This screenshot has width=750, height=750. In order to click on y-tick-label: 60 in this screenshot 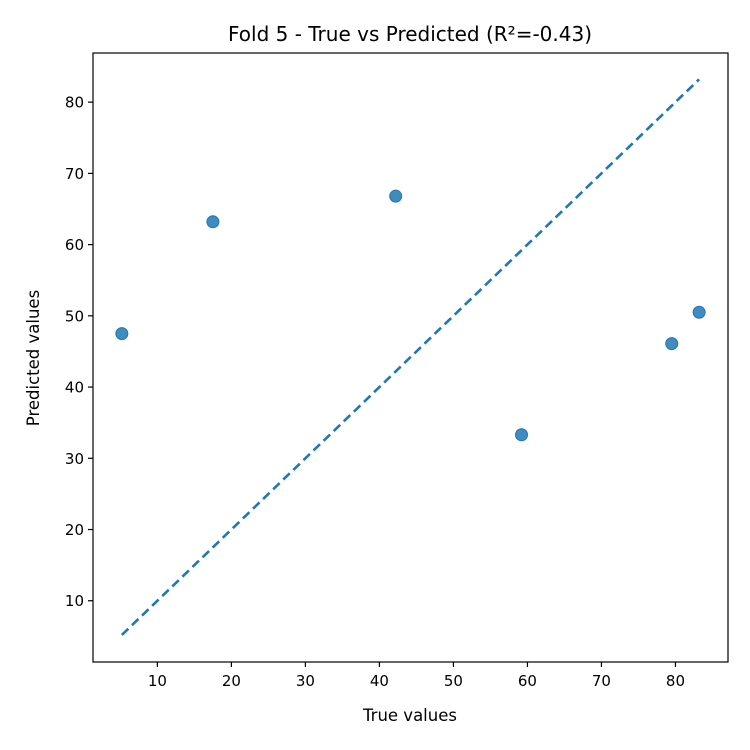, I will do `click(74, 245)`.